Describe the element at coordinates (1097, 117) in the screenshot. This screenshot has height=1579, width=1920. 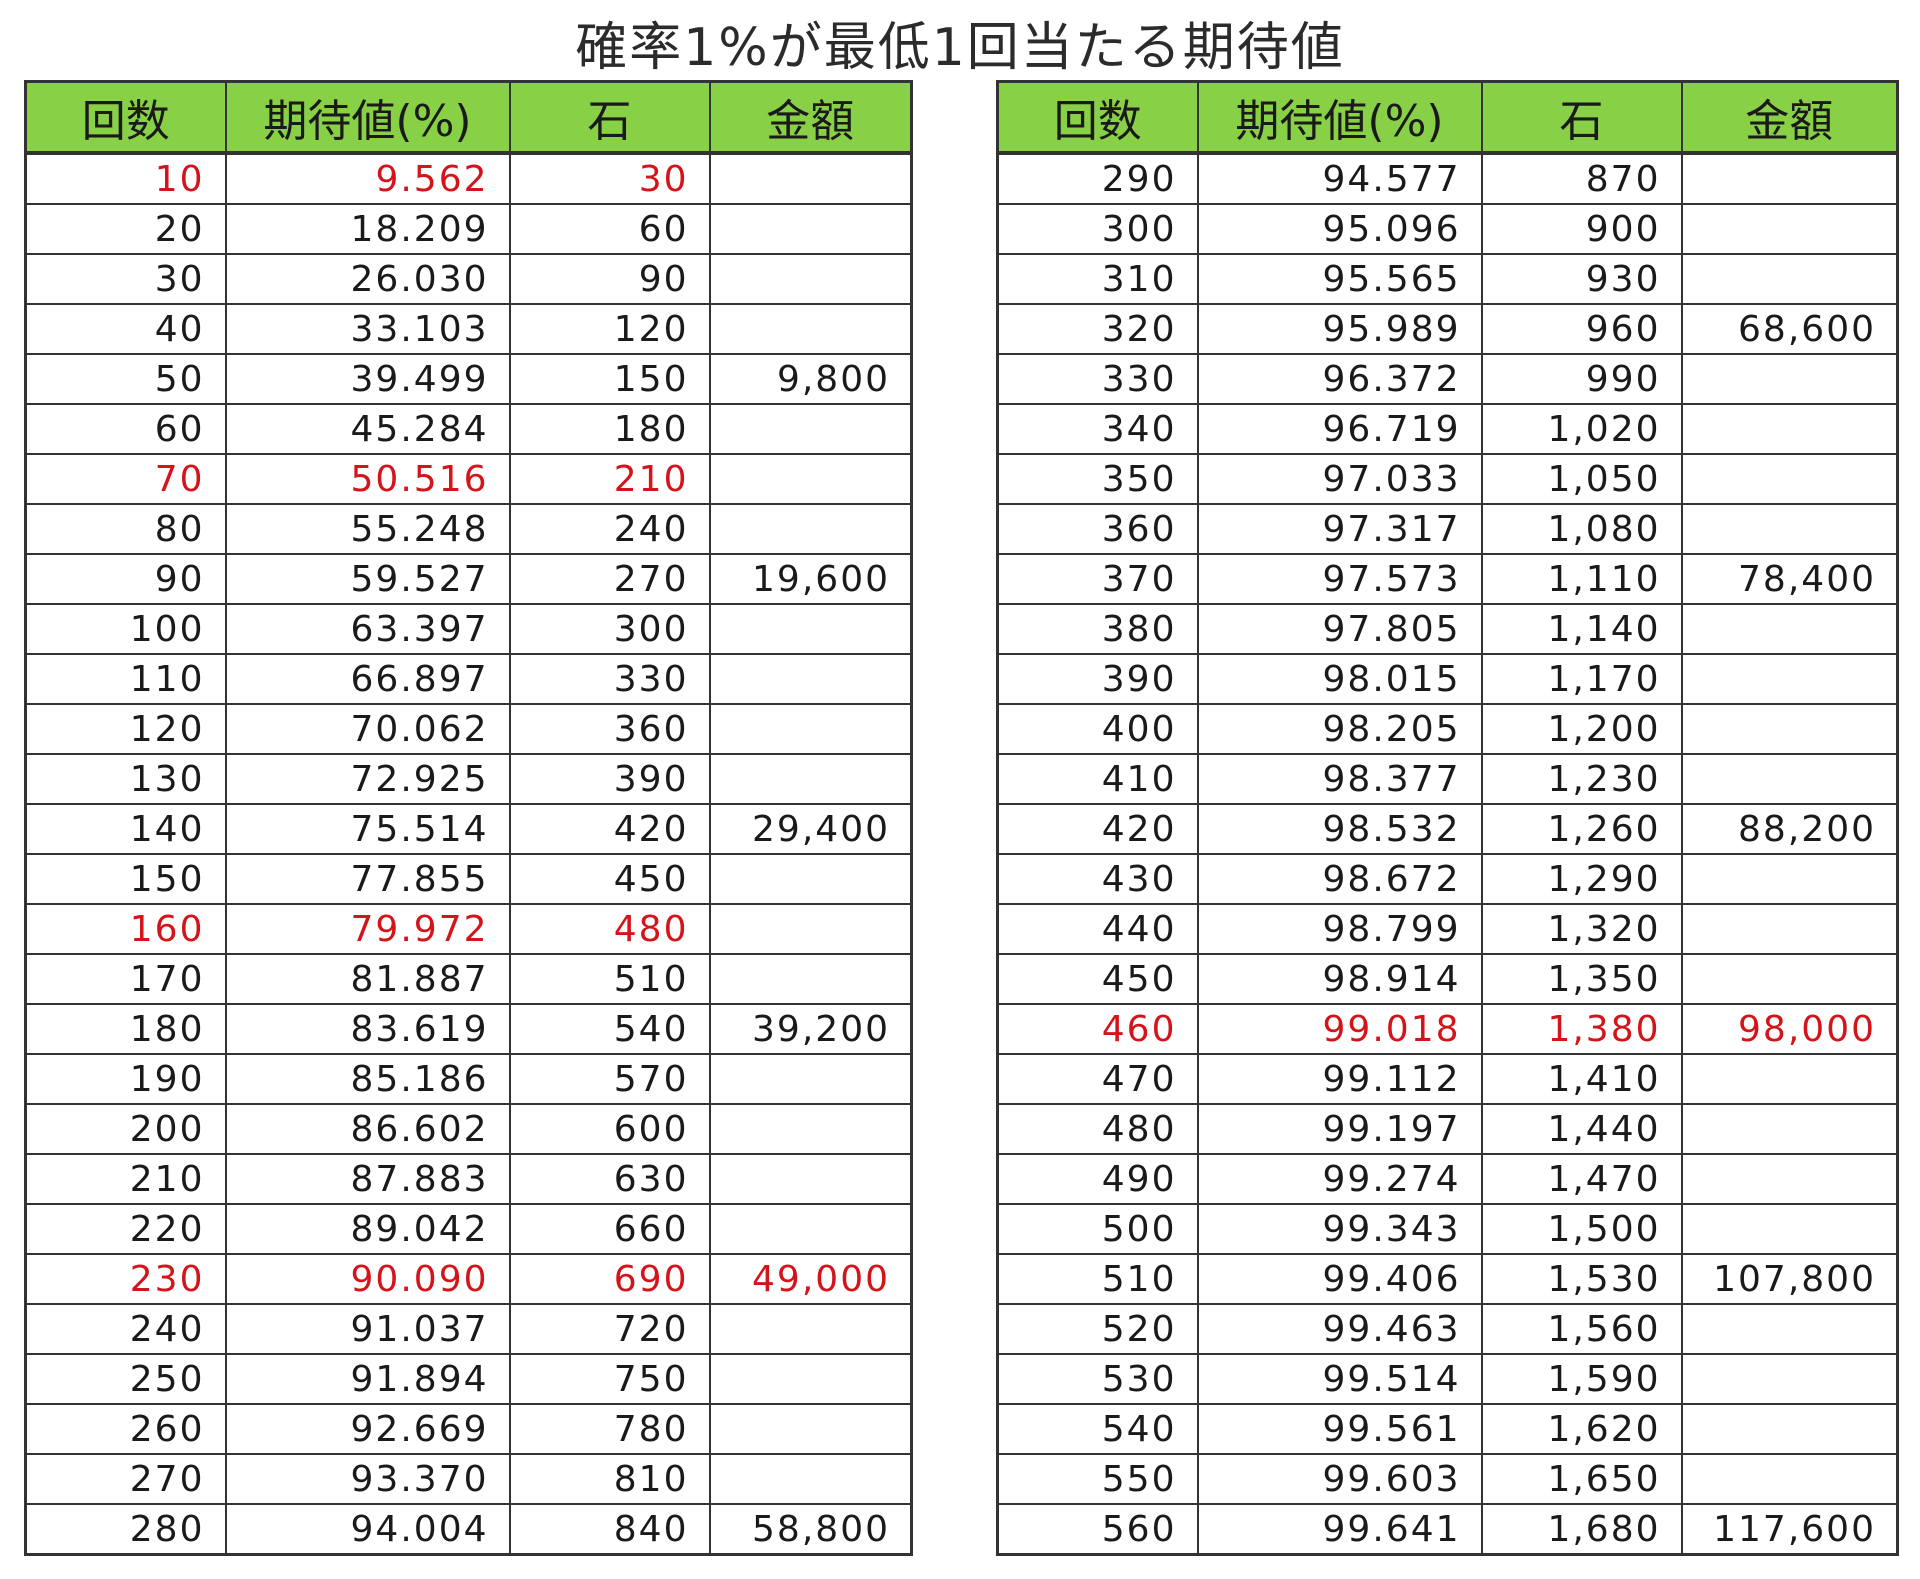
I see `col-header-count: 回数` at that location.